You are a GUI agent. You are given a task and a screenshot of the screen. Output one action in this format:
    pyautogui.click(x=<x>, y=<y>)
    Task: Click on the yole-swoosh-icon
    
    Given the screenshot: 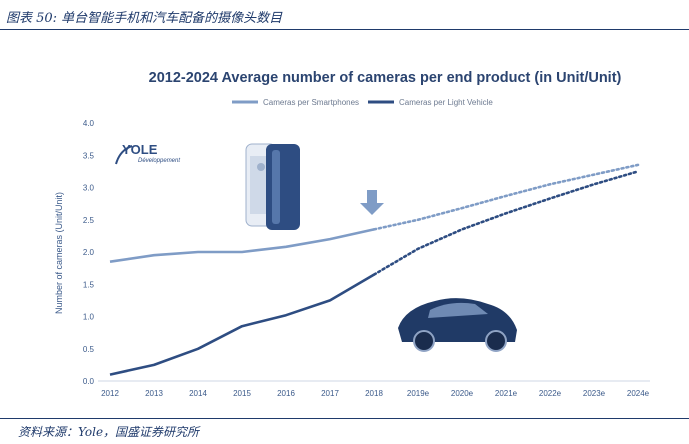 What is the action you would take?
    pyautogui.click(x=124, y=155)
    